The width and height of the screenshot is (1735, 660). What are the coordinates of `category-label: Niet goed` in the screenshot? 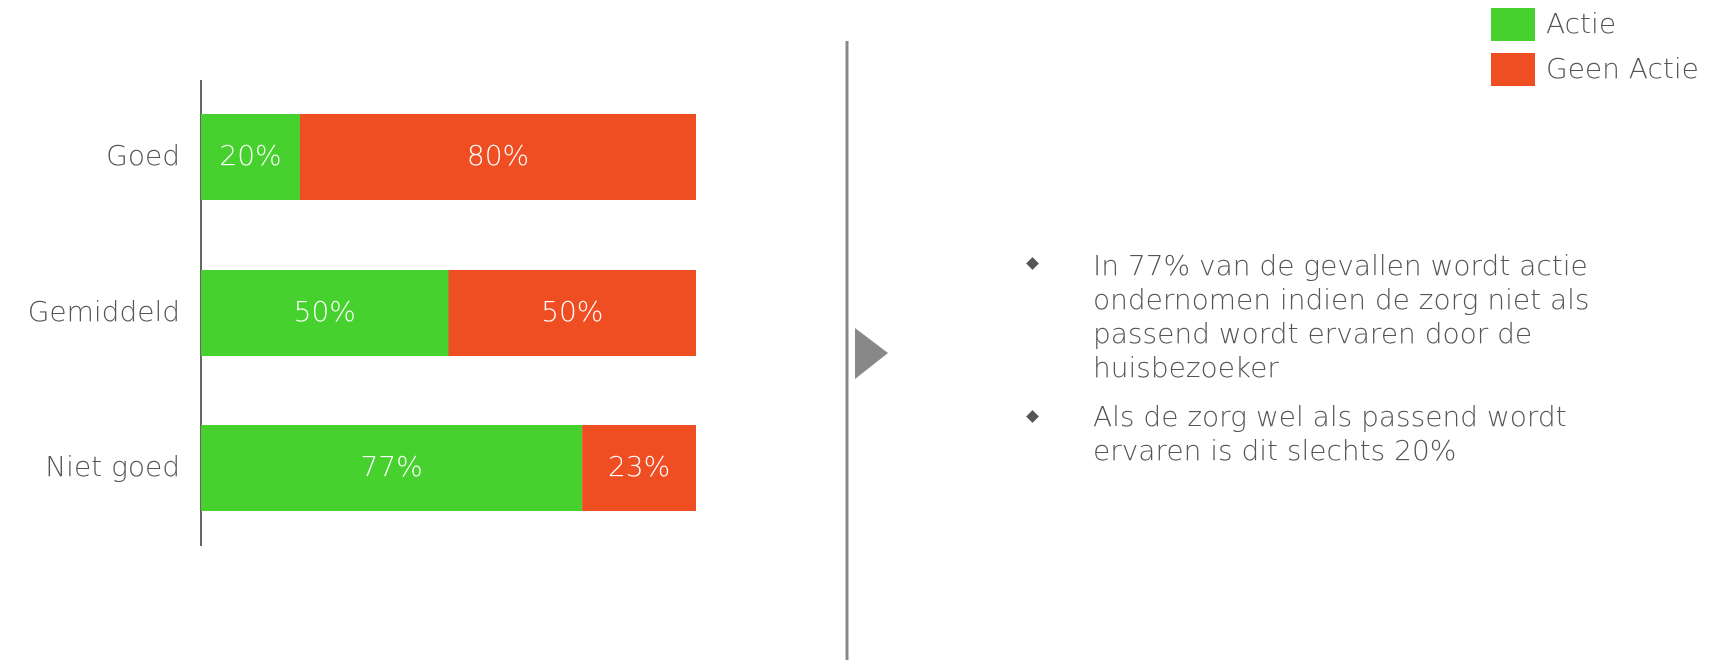 It's located at (112, 466).